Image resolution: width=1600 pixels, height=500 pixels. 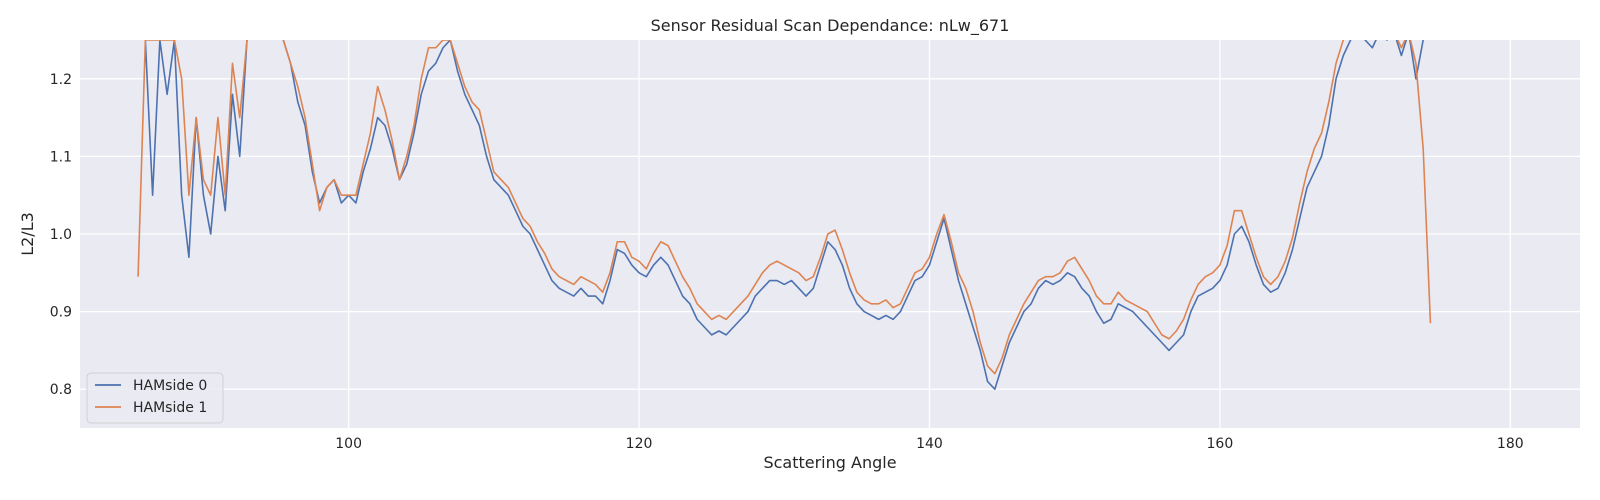 I want to click on y-tick-labels: 0.8 0.9 1.0 1.1 1.2, so click(x=61, y=235).